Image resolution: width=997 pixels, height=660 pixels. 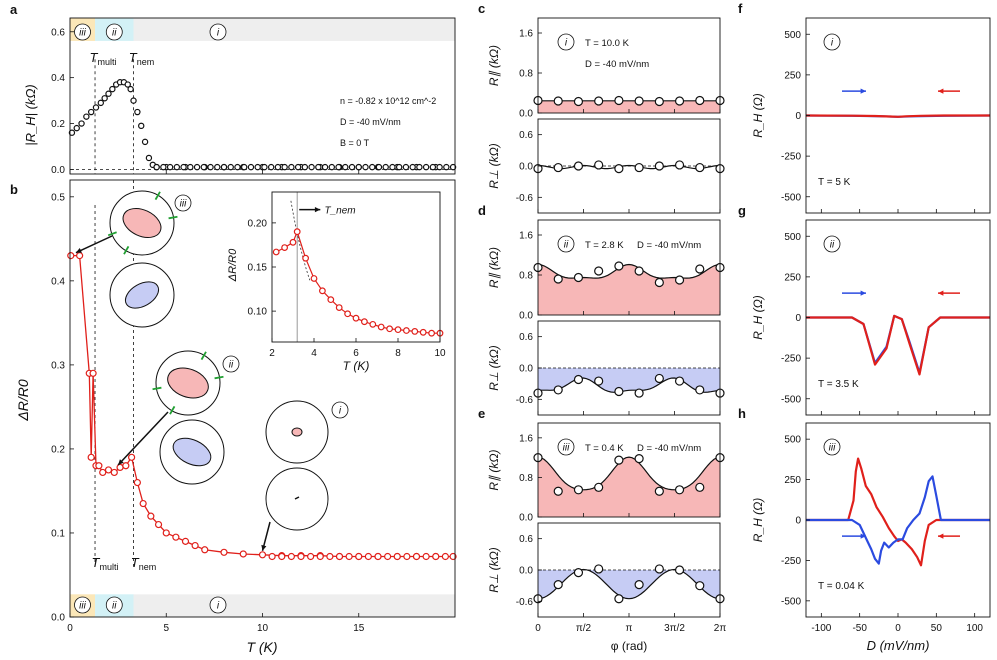 I want to click on arrow-ii-head, so click(x=121, y=462).